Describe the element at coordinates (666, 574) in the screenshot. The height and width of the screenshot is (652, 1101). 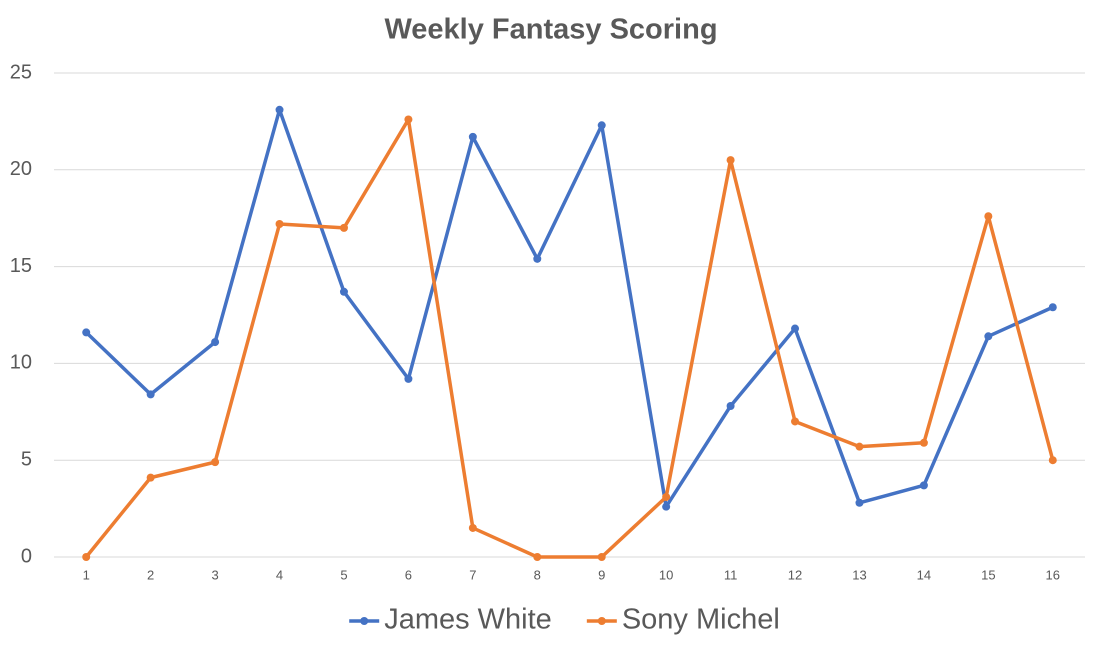
I see `x-tick-label: 10` at that location.